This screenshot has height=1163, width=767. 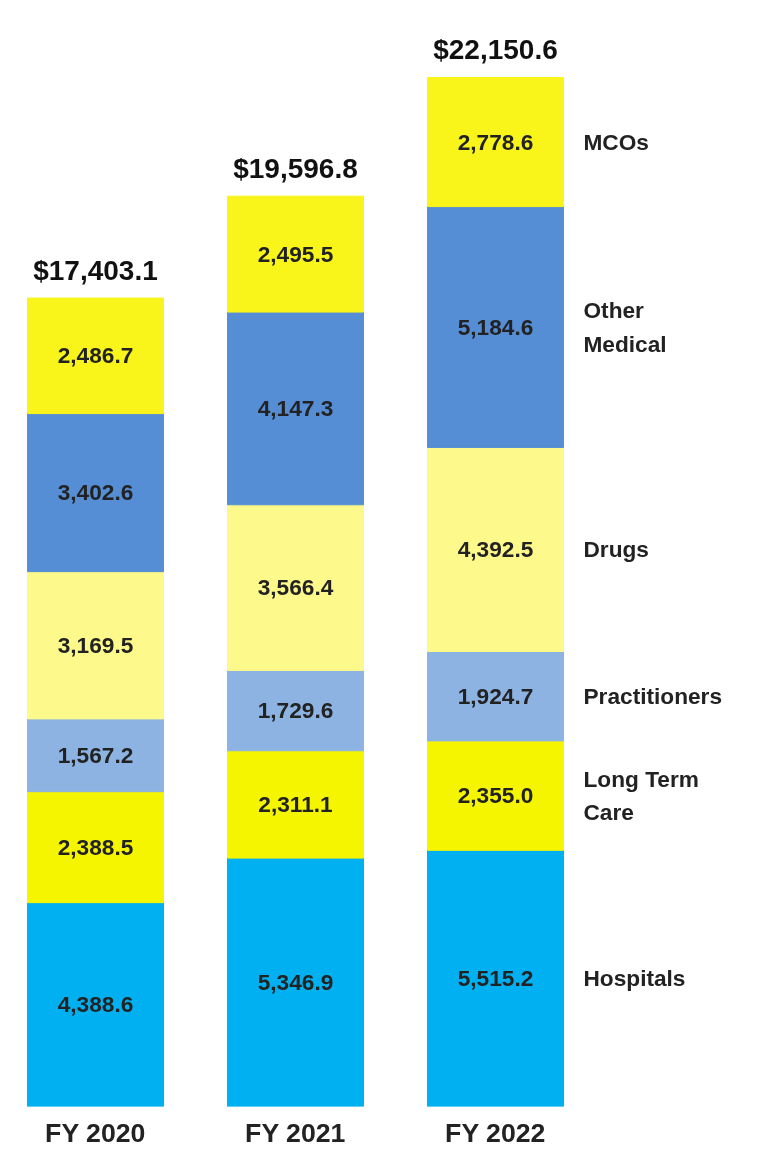 I want to click on data-label: 2,311.1, so click(x=295, y=803).